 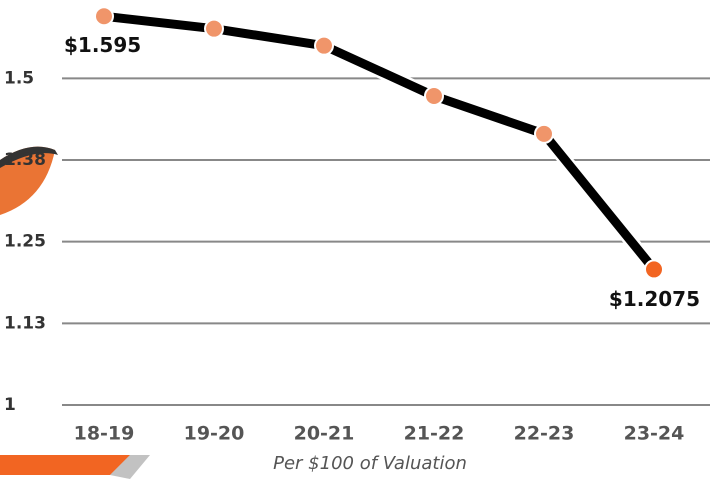 I want to click on x-tick-label: 18-19, so click(x=104, y=434).